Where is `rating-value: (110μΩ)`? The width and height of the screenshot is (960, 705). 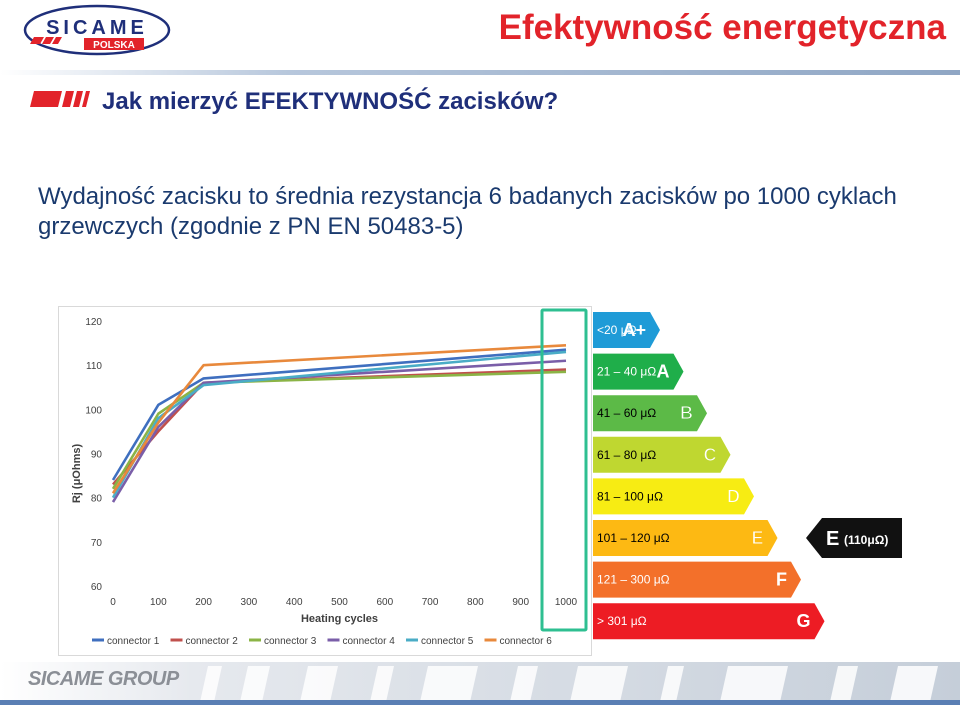 rating-value: (110μΩ) is located at coordinates (866, 540).